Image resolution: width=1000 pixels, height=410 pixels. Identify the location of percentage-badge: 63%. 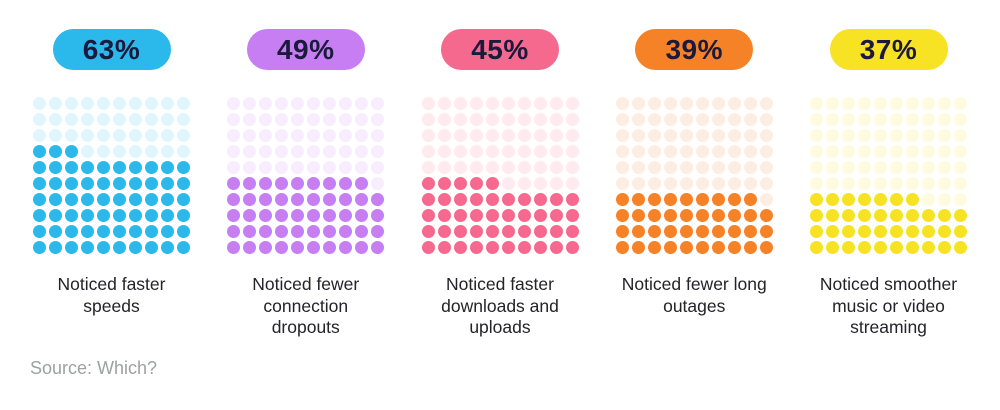
(111, 49).